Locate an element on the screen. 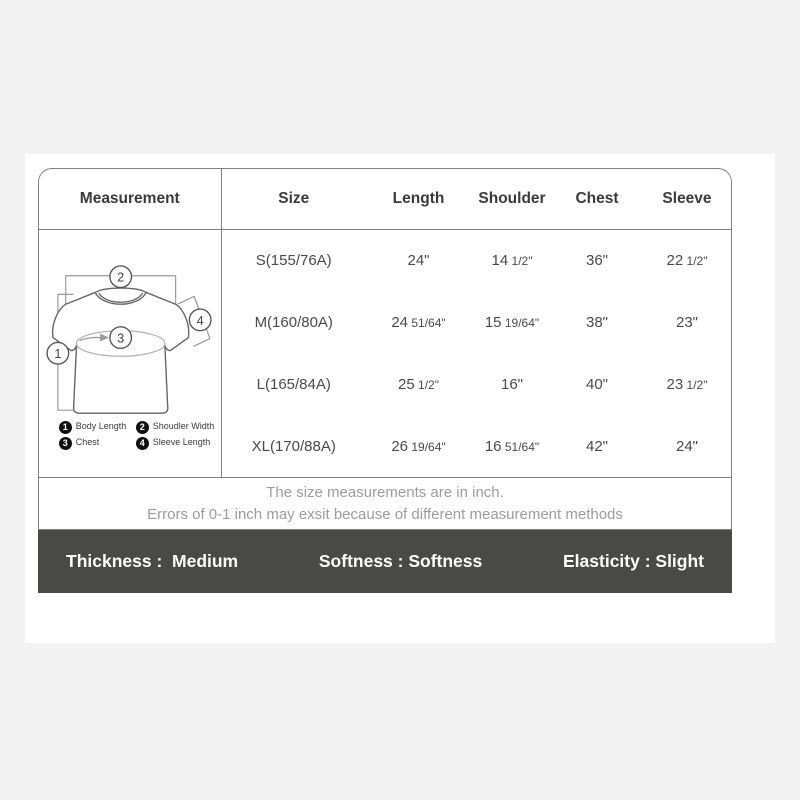  cell-size: M(160/80A) is located at coordinates (293, 322).